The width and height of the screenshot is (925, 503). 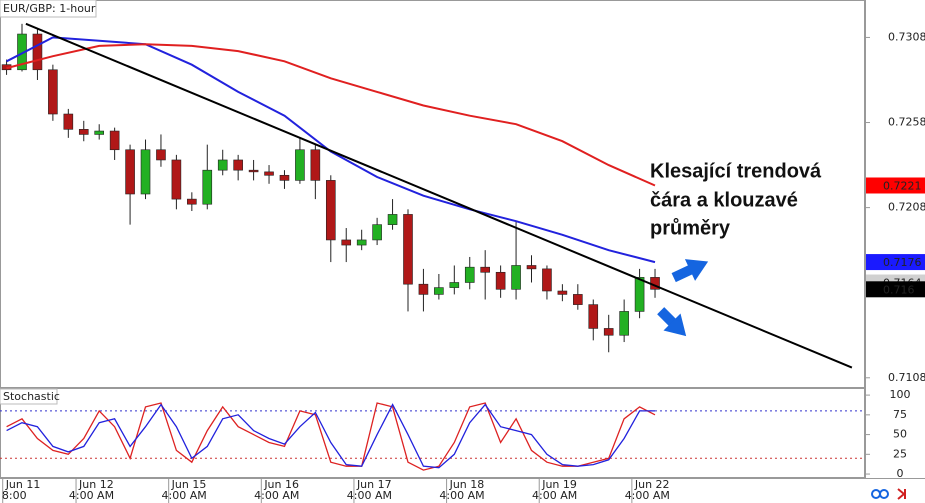 What do you see at coordinates (14, 495) in the screenshot?
I see `x-tick-label: 8:00` at bounding box center [14, 495].